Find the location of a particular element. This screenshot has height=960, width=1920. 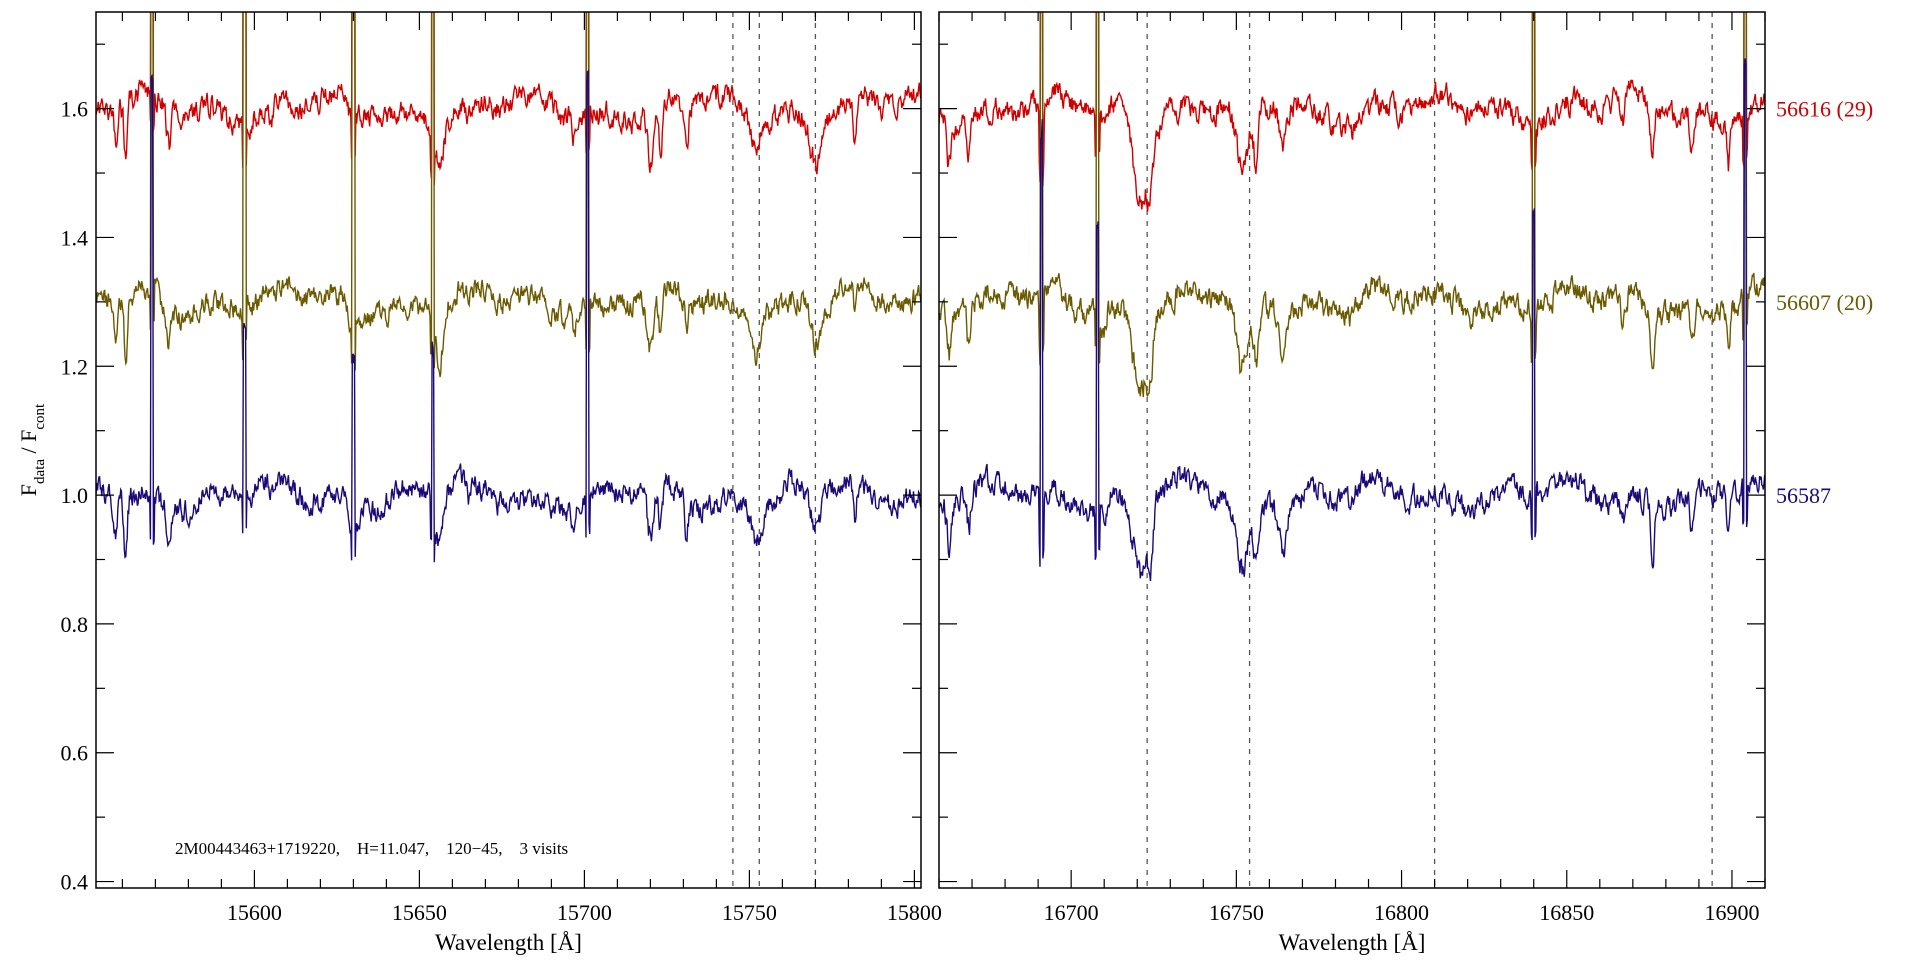

y-tick-label: 1.2 is located at coordinates (75, 366).